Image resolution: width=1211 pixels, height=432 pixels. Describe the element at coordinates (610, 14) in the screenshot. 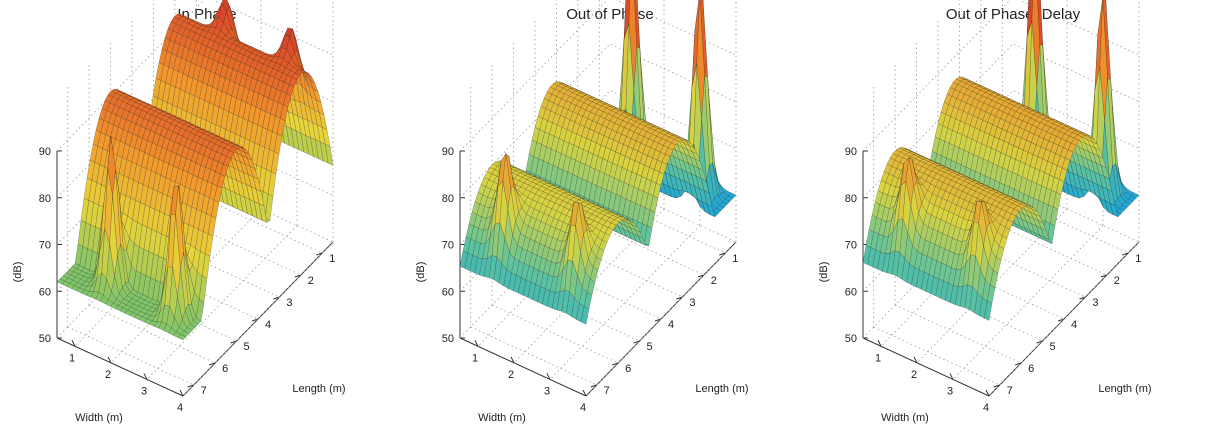

I see `chart-title: Out of Phase` at that location.